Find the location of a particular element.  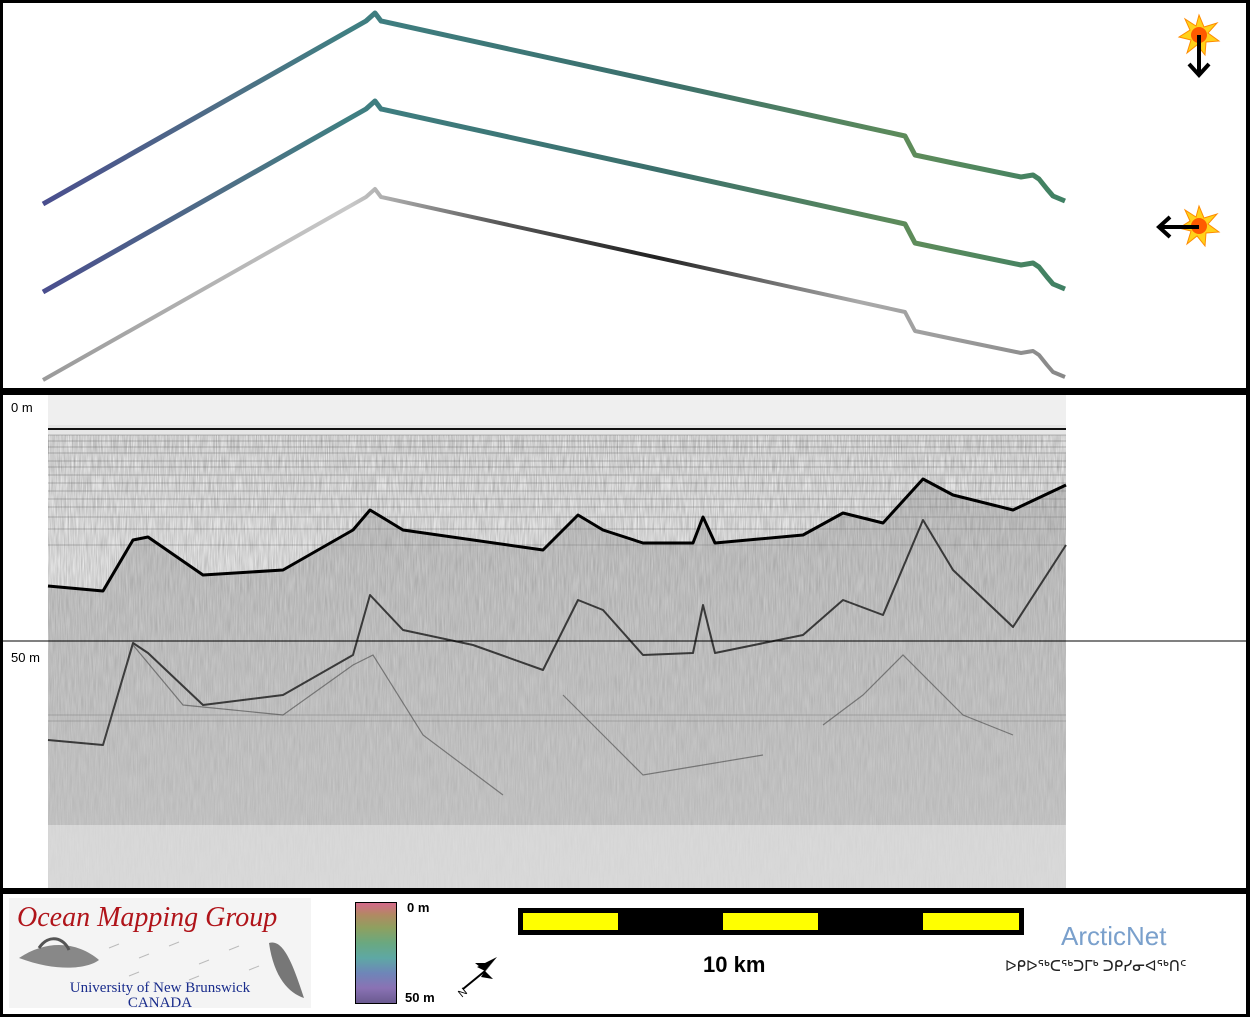

scale-bar is located at coordinates (771, 921).